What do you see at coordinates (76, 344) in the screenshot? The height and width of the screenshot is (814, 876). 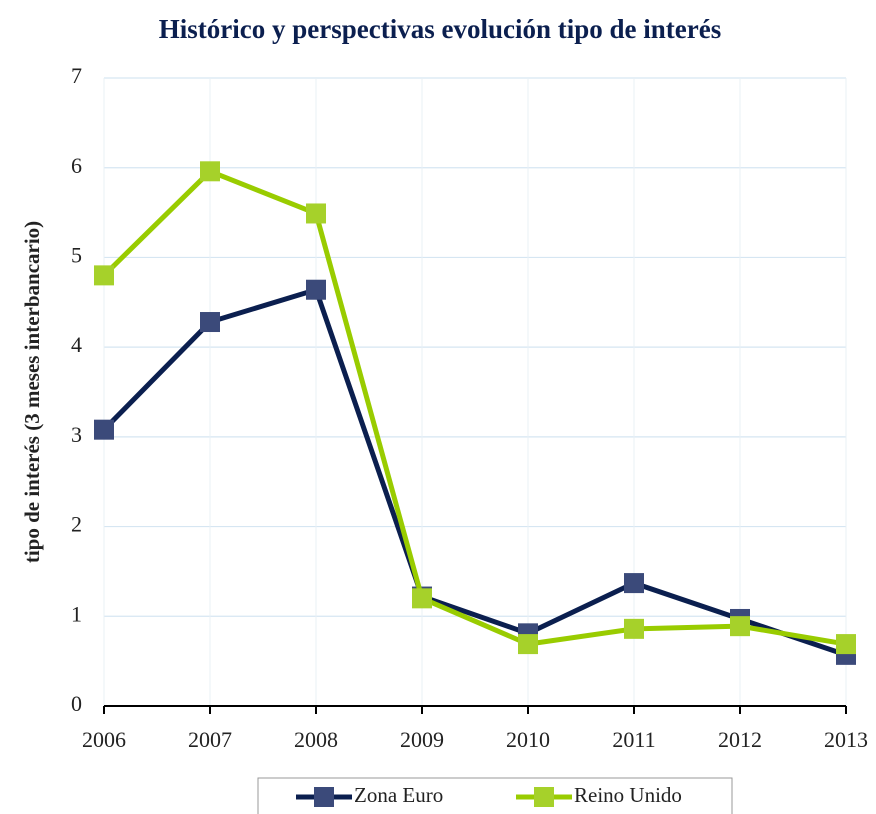 I see `y-tick-label: 4` at bounding box center [76, 344].